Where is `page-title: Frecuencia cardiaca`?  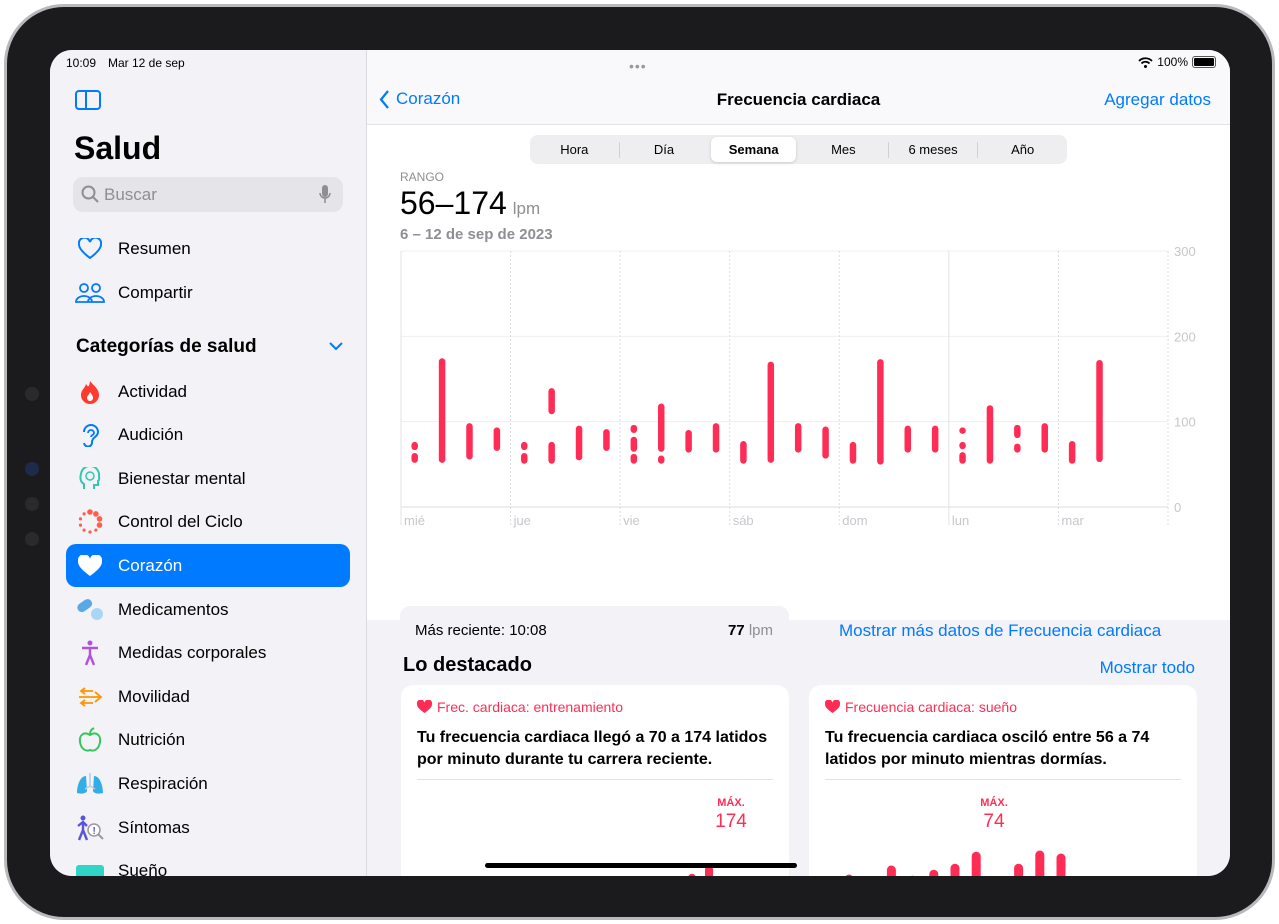
page-title: Frecuencia cardiaca is located at coordinates (798, 99).